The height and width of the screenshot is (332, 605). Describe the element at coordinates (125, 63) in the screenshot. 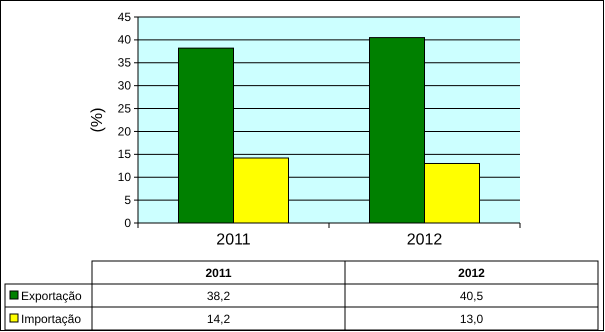

I see `y-tick-label: 35` at that location.